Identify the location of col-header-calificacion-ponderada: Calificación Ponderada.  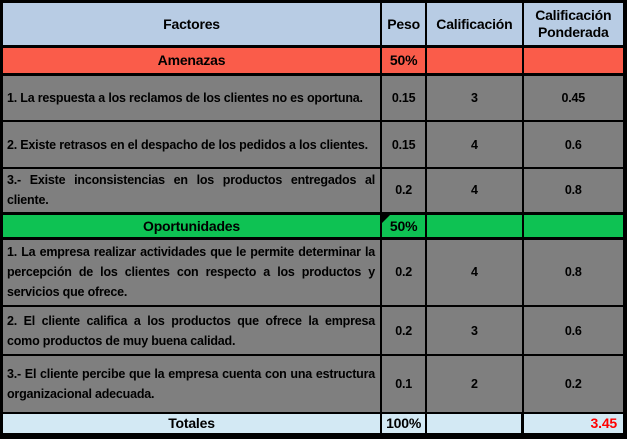
(574, 24).